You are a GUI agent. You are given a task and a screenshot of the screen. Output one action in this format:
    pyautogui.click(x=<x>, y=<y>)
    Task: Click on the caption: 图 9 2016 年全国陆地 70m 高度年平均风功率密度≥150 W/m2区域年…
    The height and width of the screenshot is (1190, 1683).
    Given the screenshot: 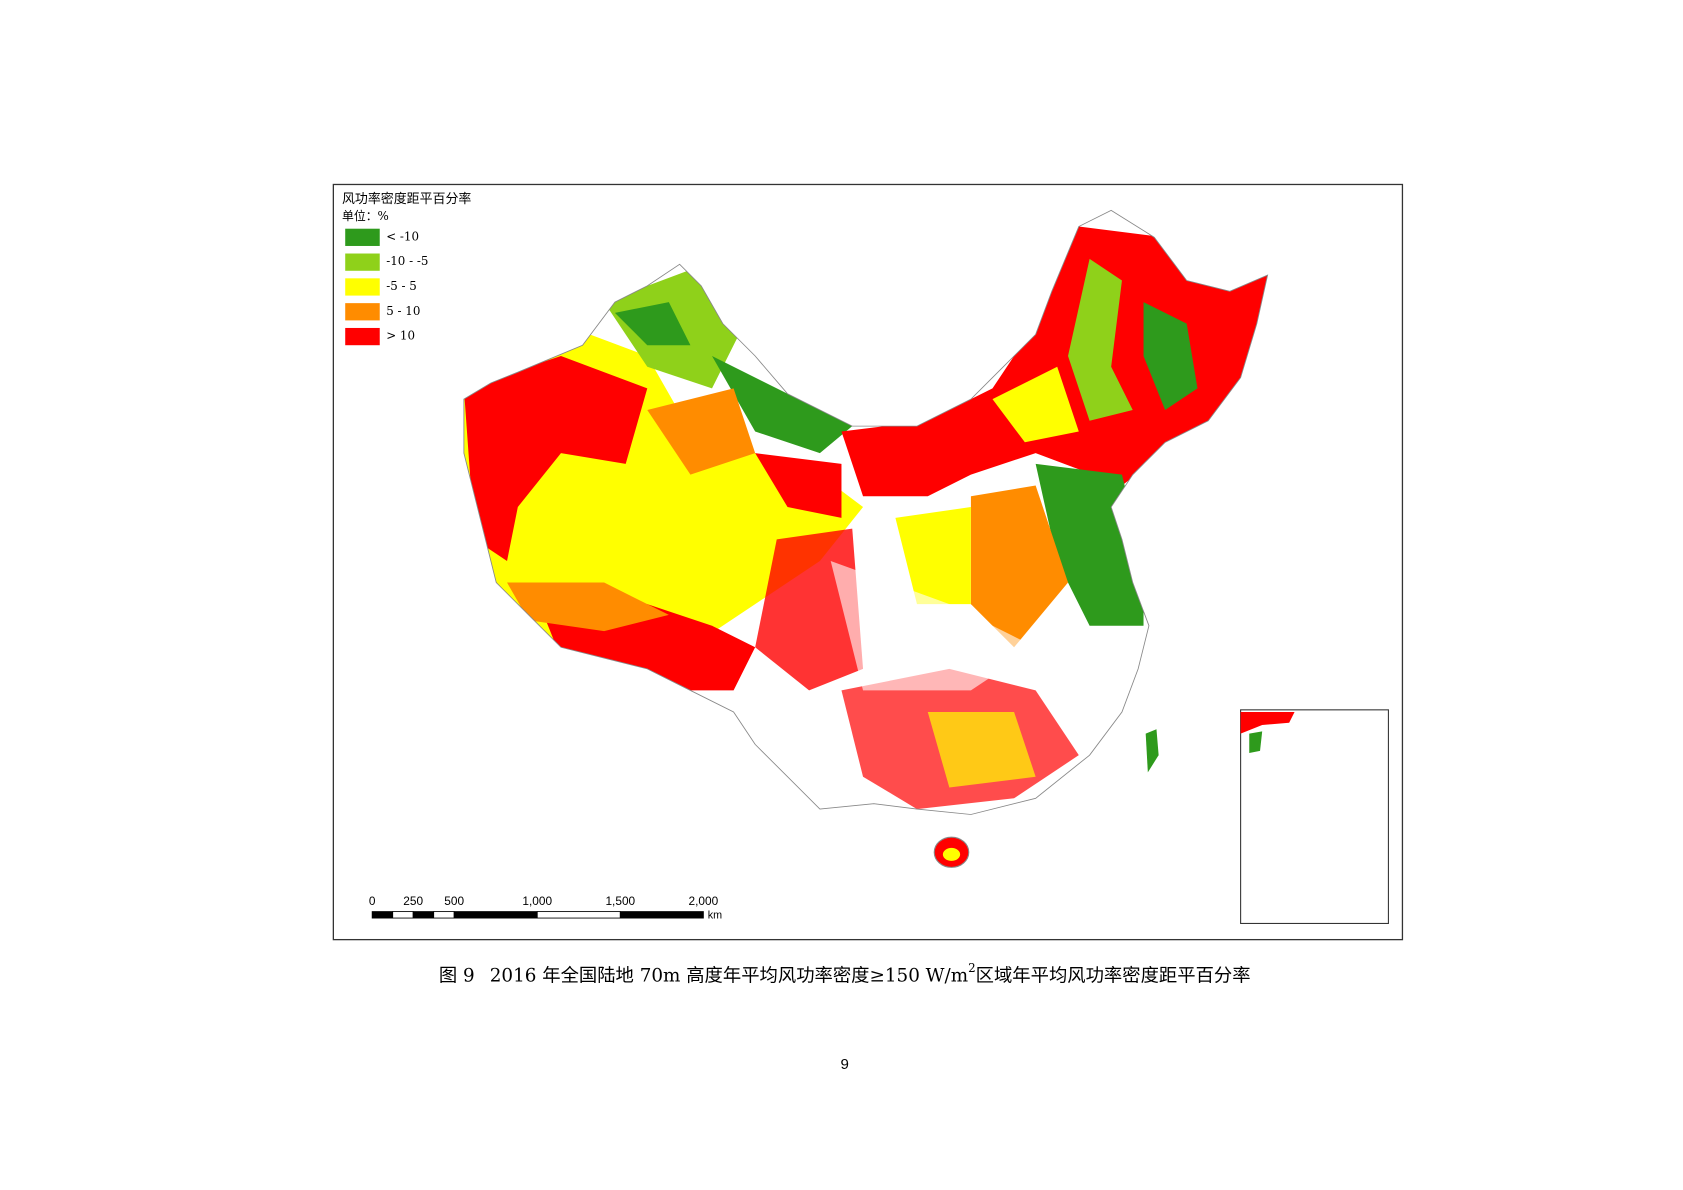 What is the action you would take?
    pyautogui.click(x=845, y=974)
    